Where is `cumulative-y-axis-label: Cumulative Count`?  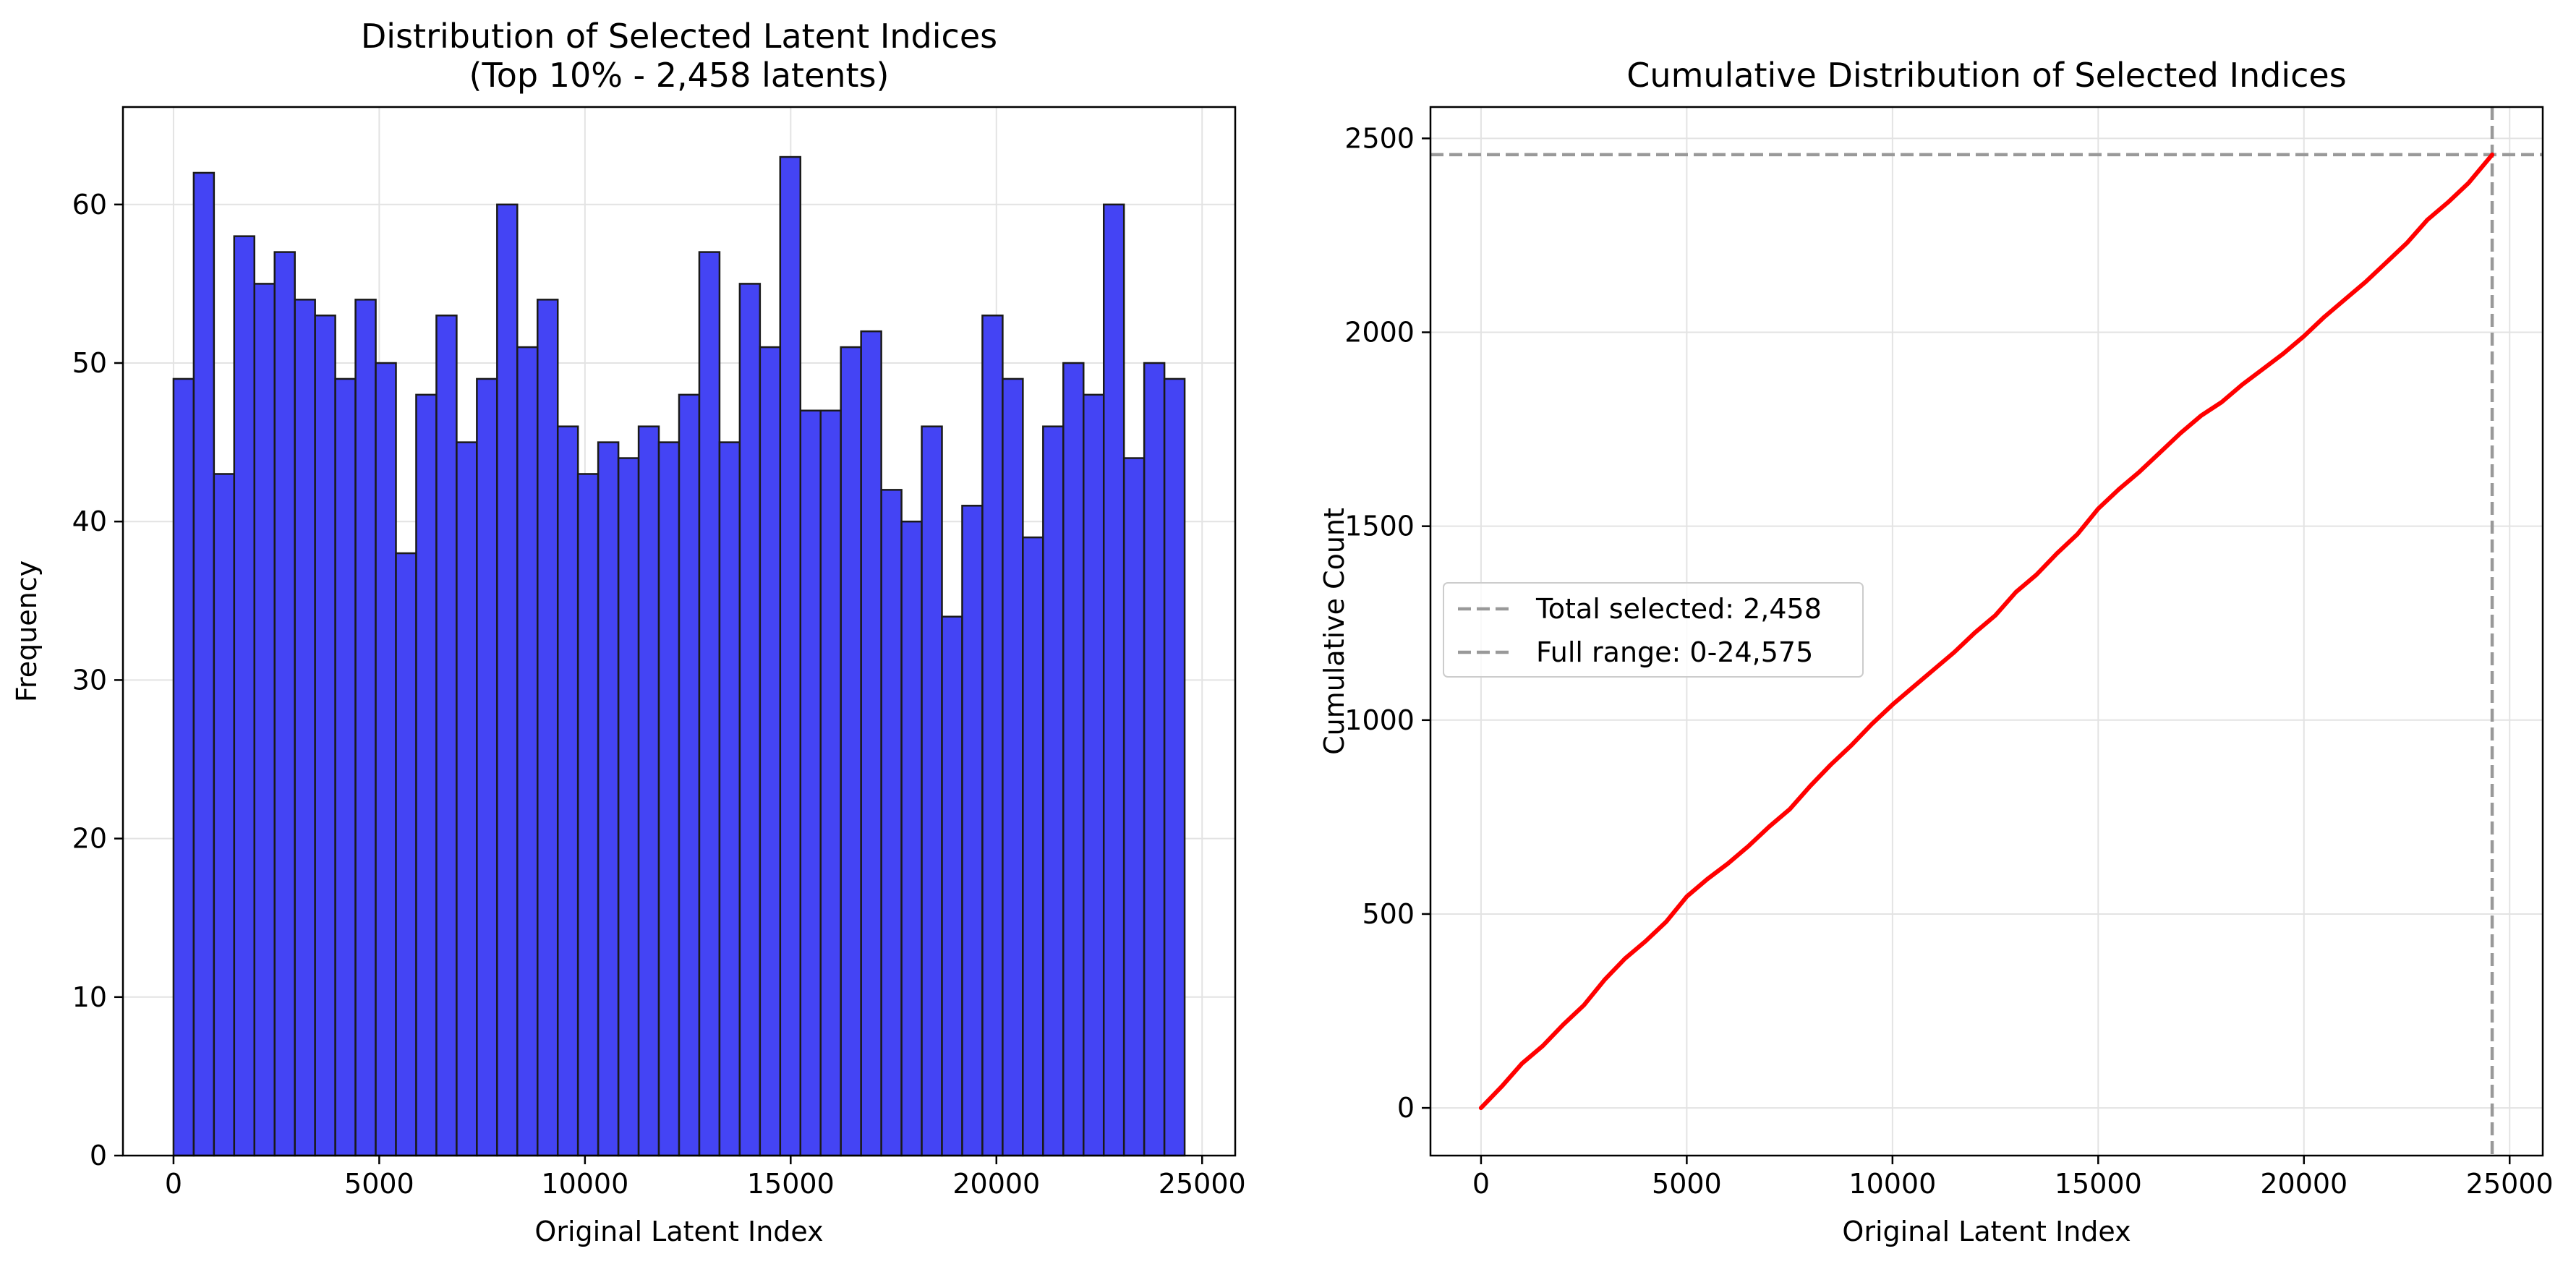
cumulative-y-axis-label: Cumulative Count is located at coordinates (1334, 631).